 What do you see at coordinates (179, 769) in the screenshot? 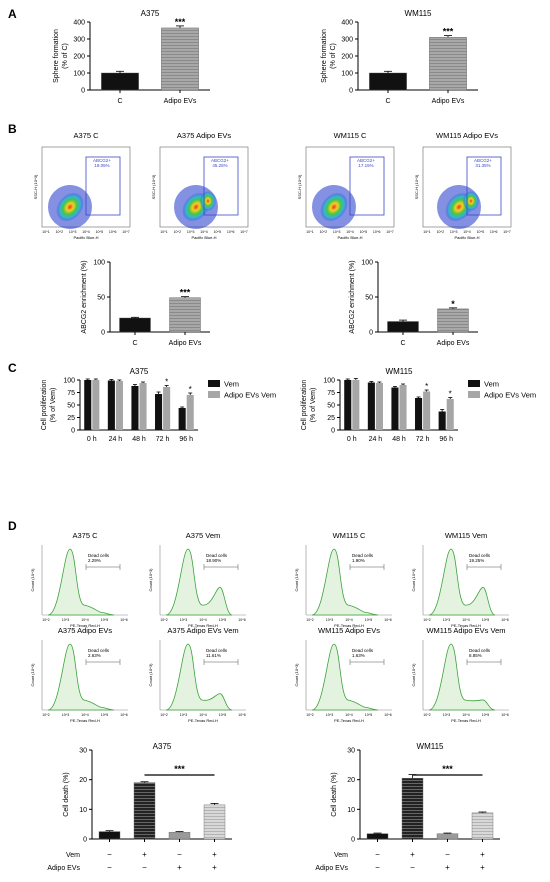
I see `significance-marker: ***` at bounding box center [179, 769].